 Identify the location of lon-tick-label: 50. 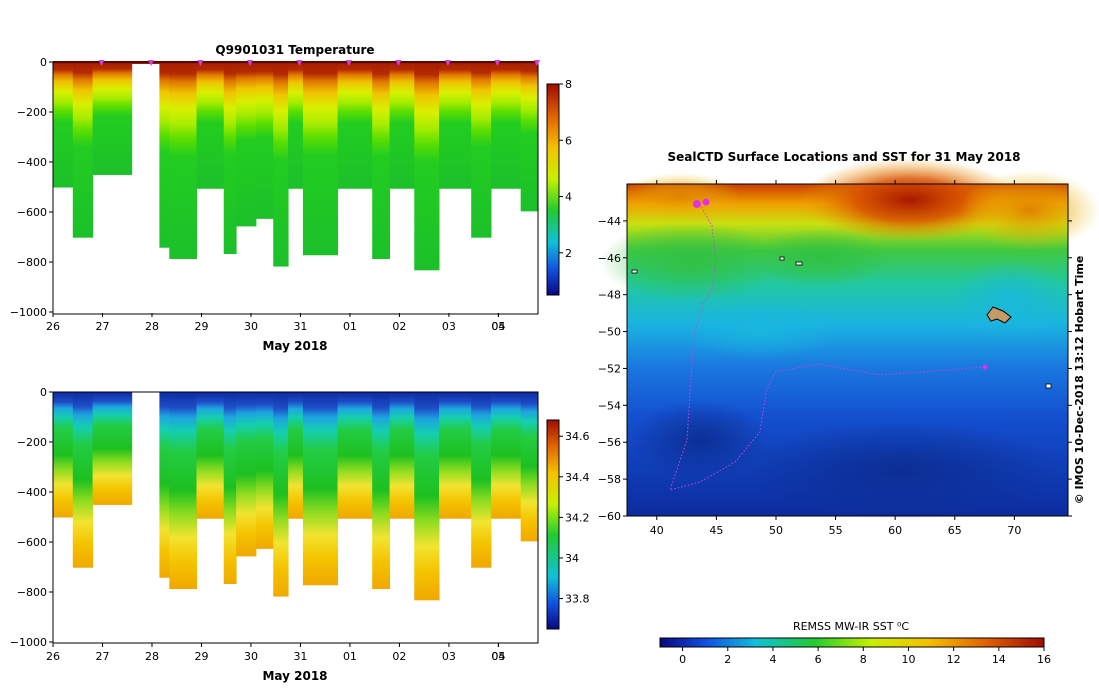
(776, 530).